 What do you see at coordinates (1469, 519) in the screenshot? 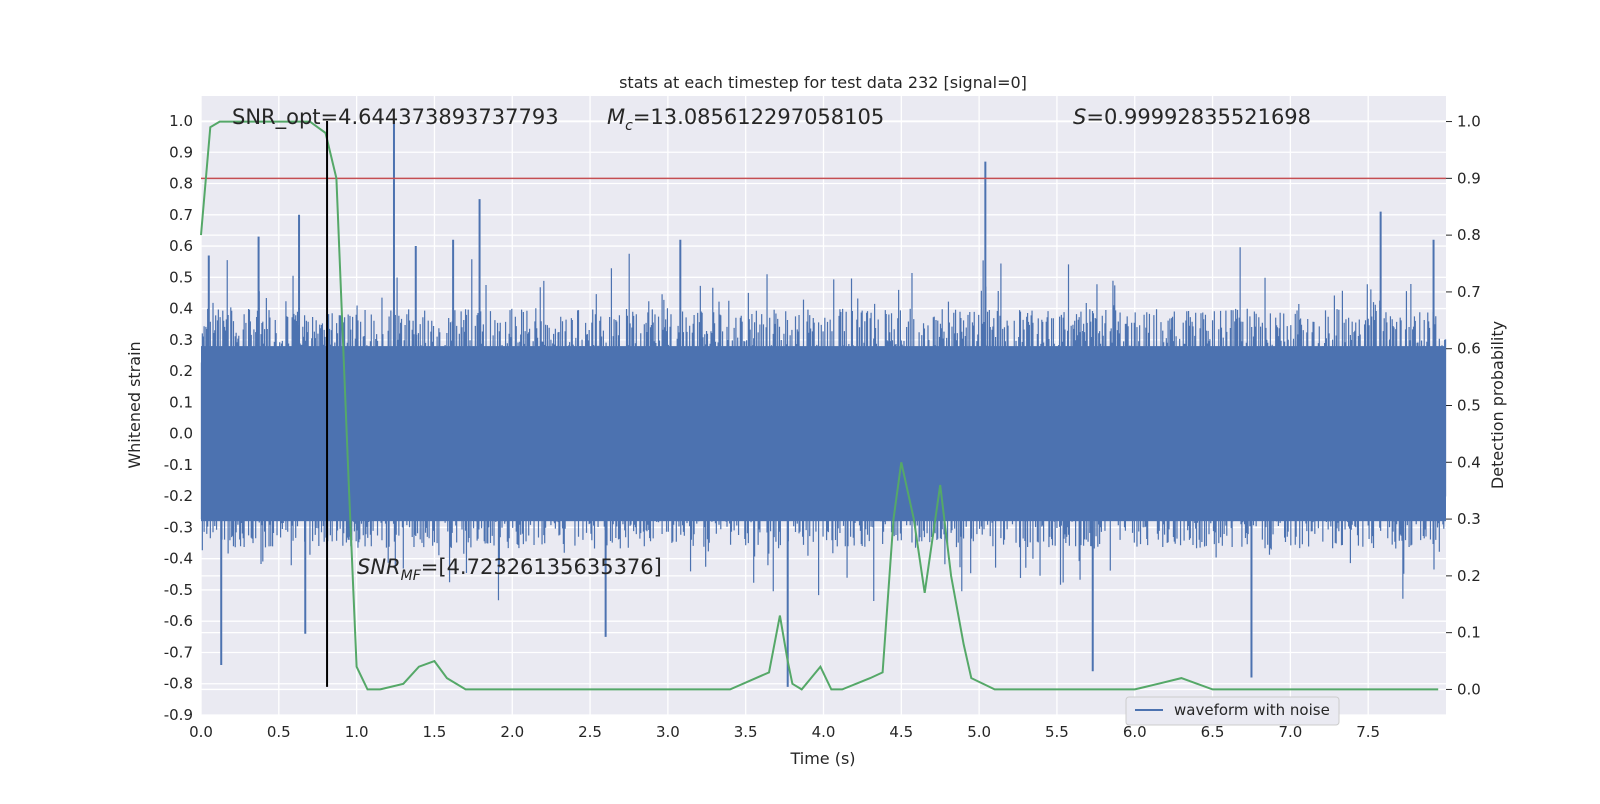
I see `y2-tick-label: 0.3` at bounding box center [1469, 519].